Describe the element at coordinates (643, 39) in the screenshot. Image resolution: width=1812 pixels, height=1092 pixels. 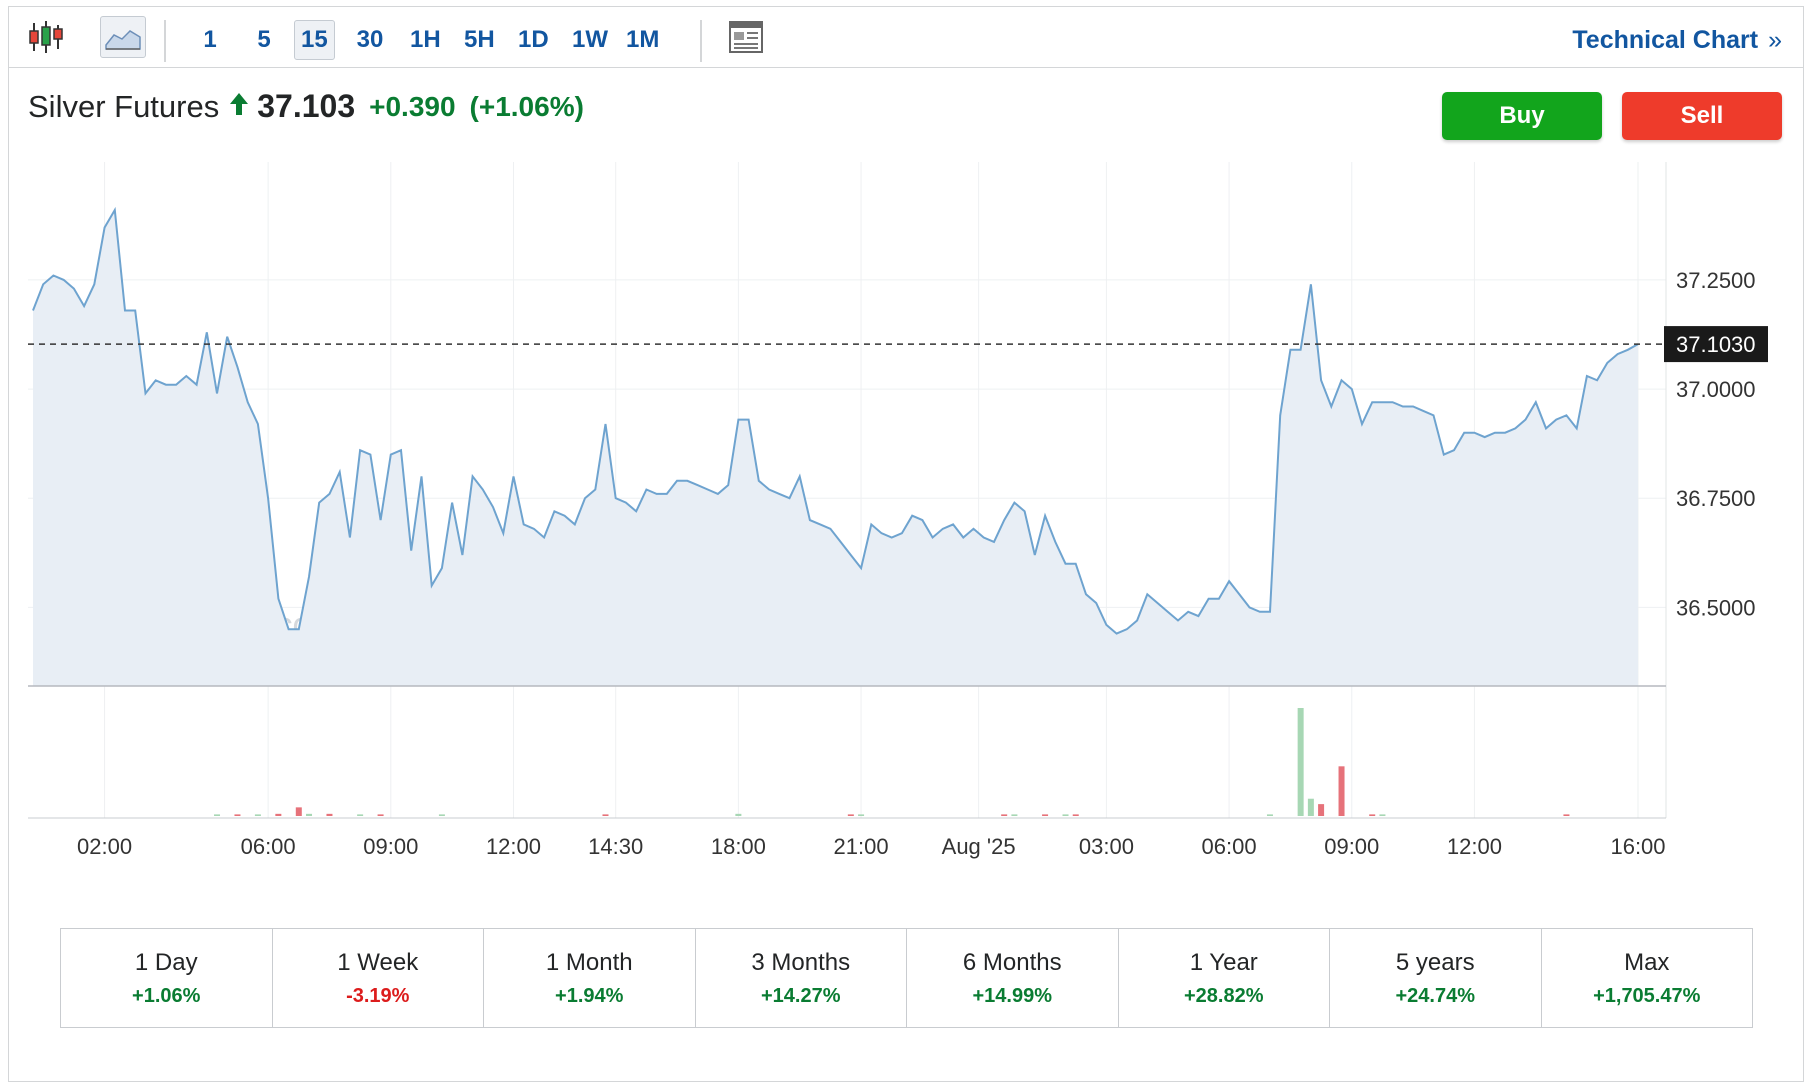
I see `interval-1m: 1M` at that location.